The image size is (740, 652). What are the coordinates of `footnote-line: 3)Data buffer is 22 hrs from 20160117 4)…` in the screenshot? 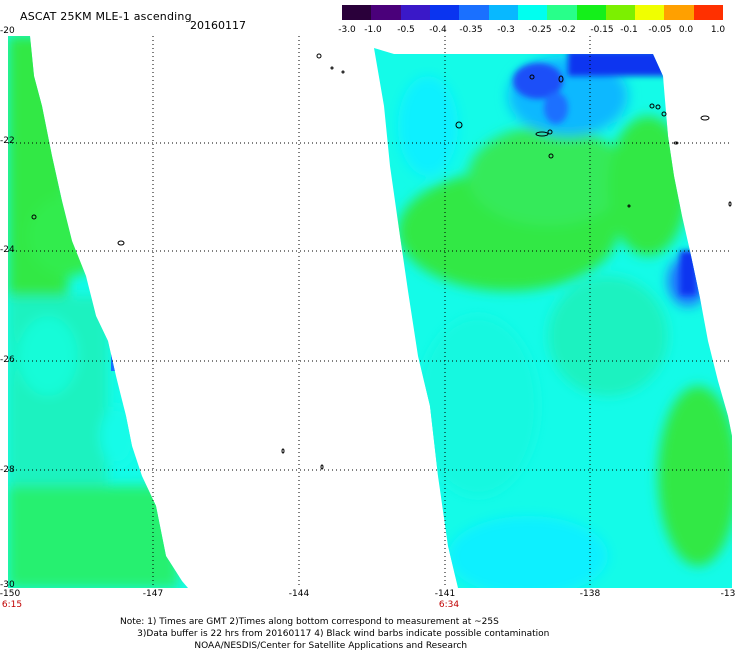 It's located at (335, 634).